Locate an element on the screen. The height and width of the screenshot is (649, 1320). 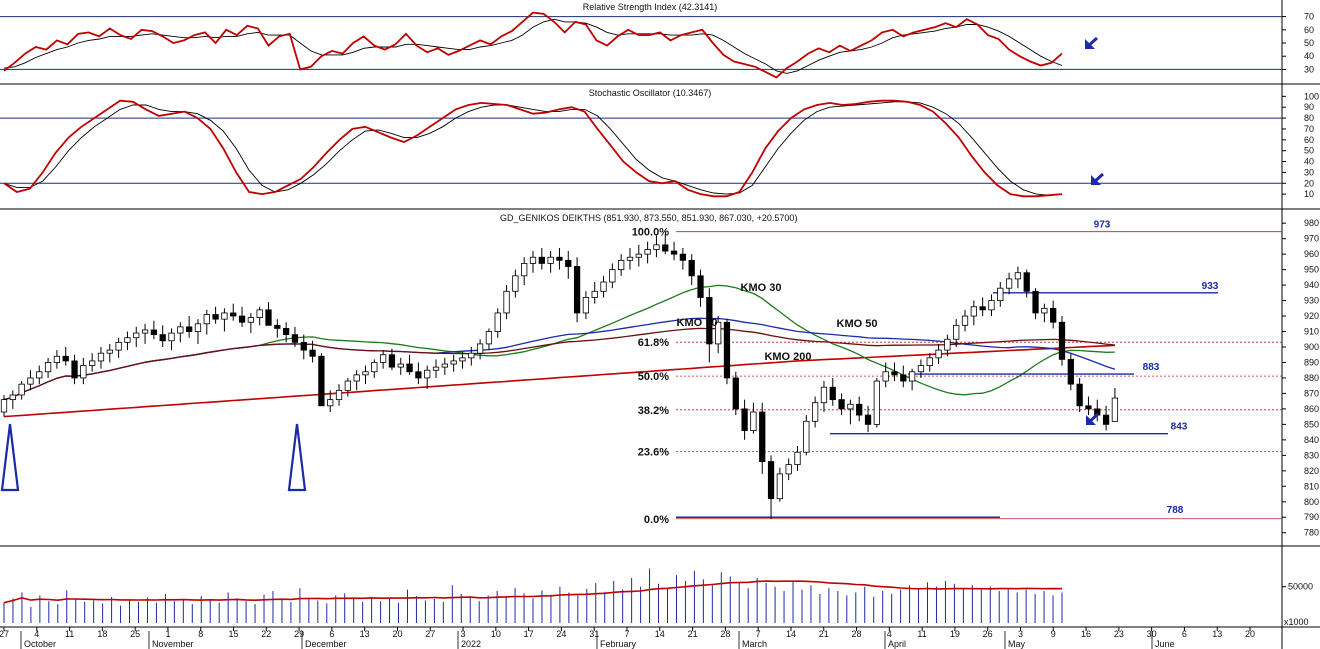
level-label: 933 is located at coordinates (1210, 286).